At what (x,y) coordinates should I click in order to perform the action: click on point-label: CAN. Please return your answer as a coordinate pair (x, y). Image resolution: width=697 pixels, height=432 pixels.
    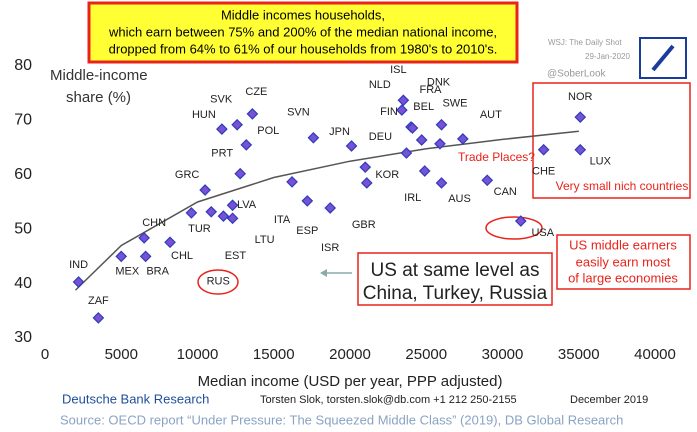
    Looking at the image, I should click on (505, 192).